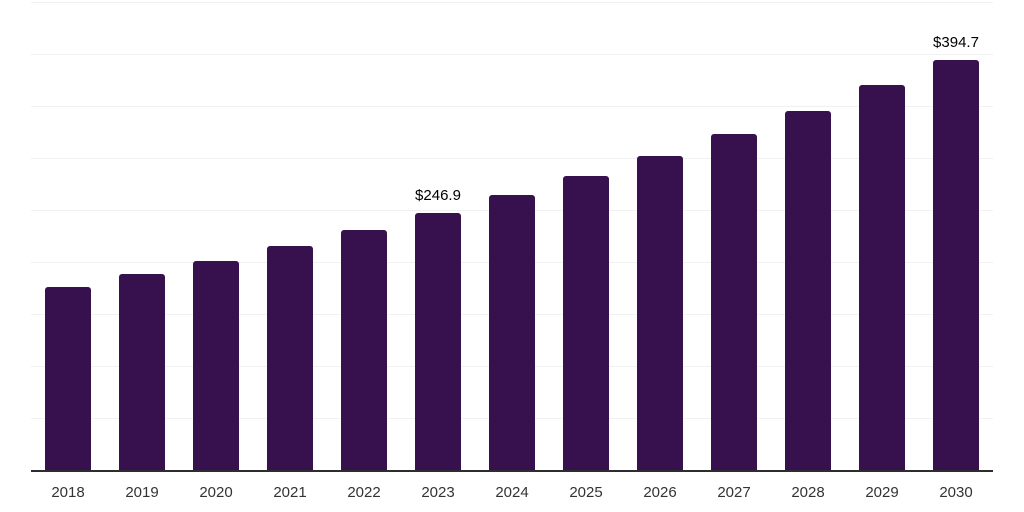  I want to click on bar-slot-2026, so click(660, 236).